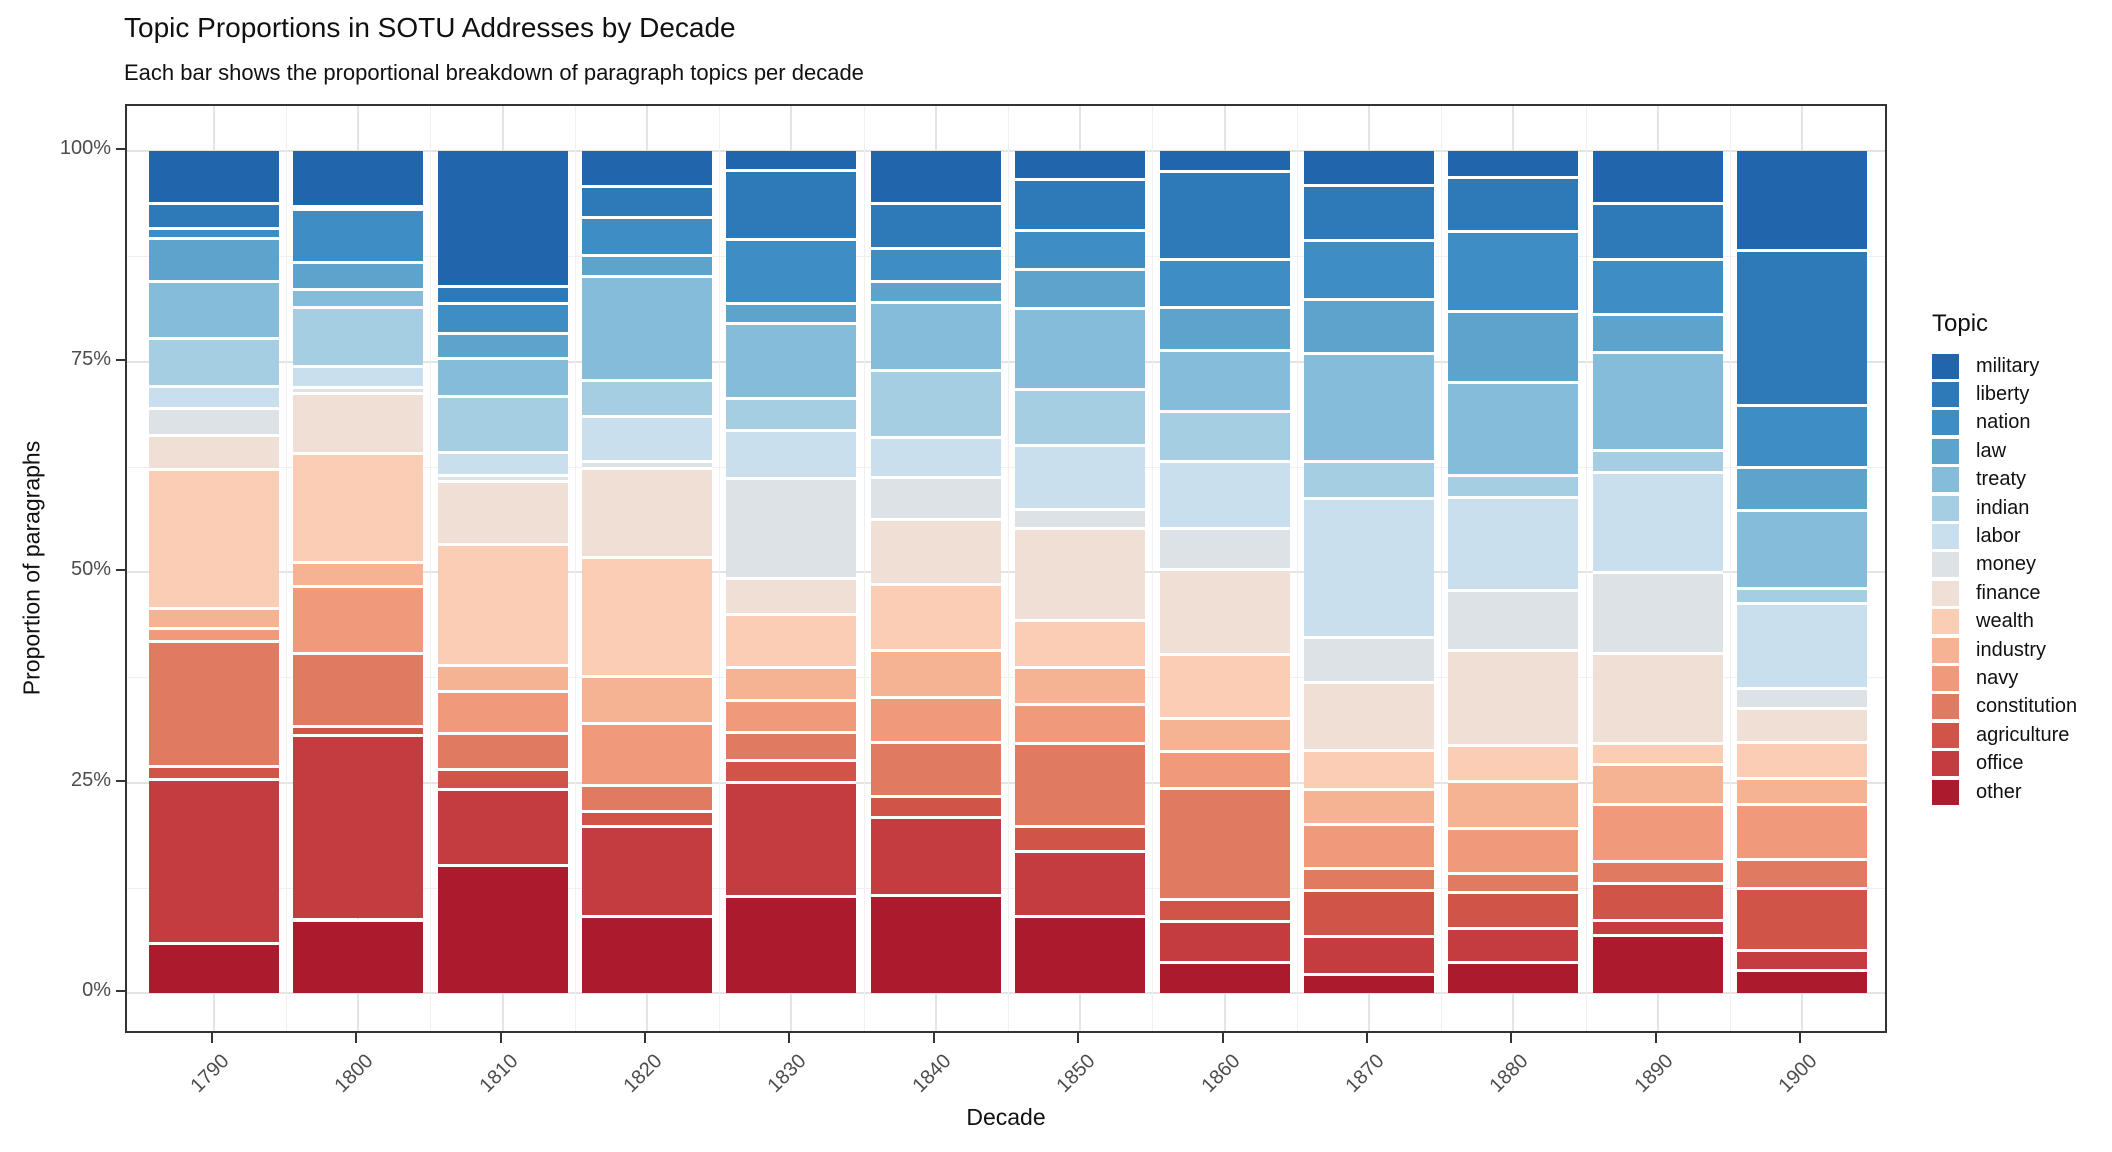 The height and width of the screenshot is (1152, 2112). I want to click on x-tick-label-1900: 1900, so click(1798, 1074).